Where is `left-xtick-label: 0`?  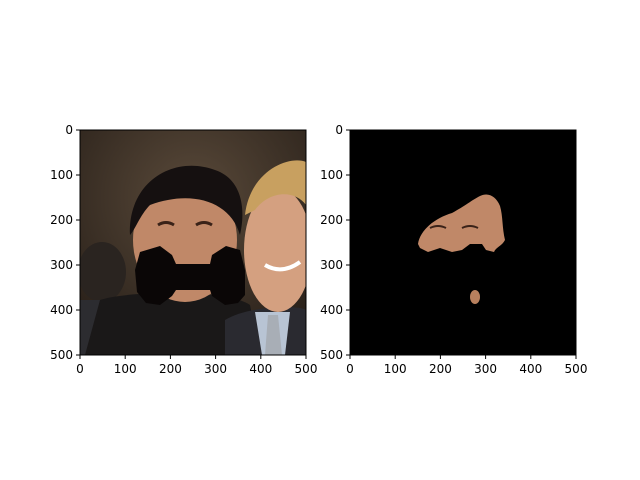
left-xtick-label: 0 is located at coordinates (80, 369).